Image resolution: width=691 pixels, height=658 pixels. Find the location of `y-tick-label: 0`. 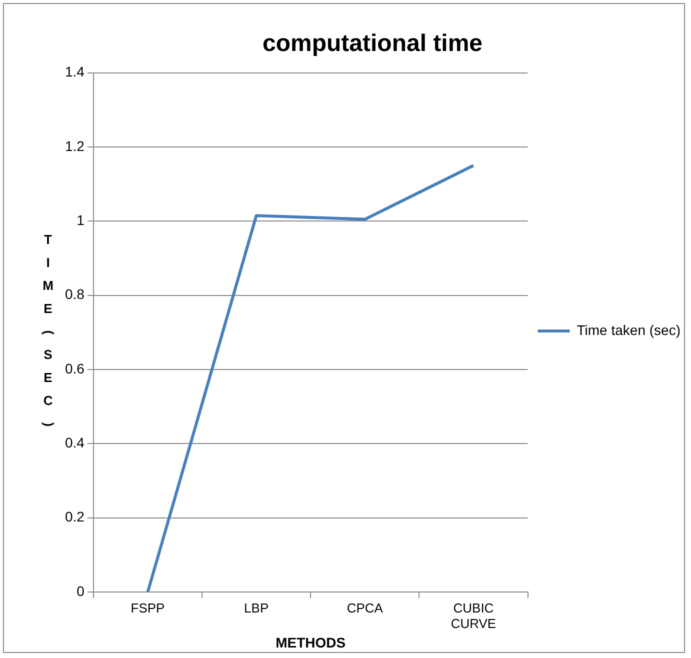

y-tick-label: 0 is located at coordinates (80, 590).